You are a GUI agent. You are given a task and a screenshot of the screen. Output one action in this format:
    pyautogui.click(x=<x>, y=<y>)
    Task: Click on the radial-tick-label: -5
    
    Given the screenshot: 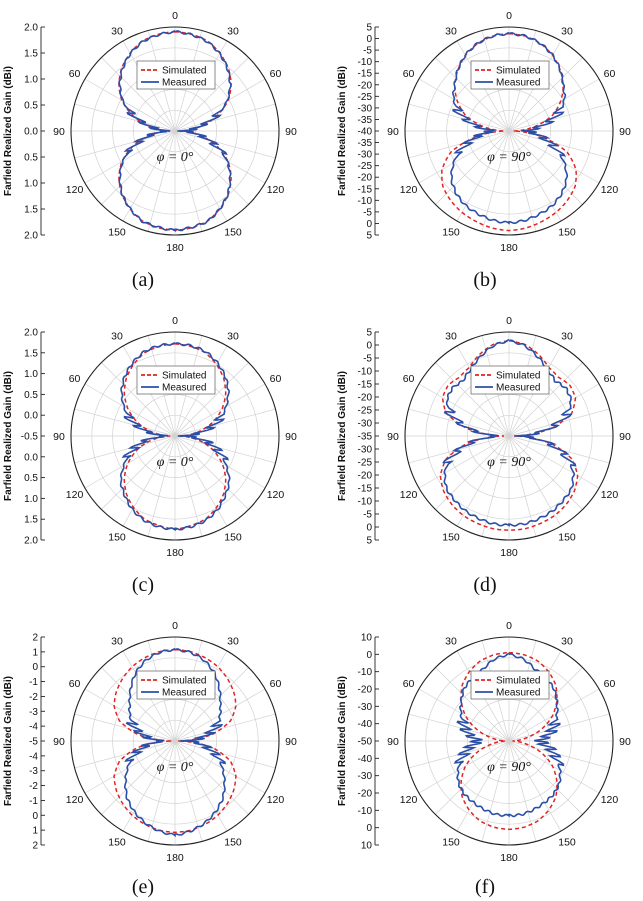 What is the action you would take?
    pyautogui.click(x=367, y=51)
    